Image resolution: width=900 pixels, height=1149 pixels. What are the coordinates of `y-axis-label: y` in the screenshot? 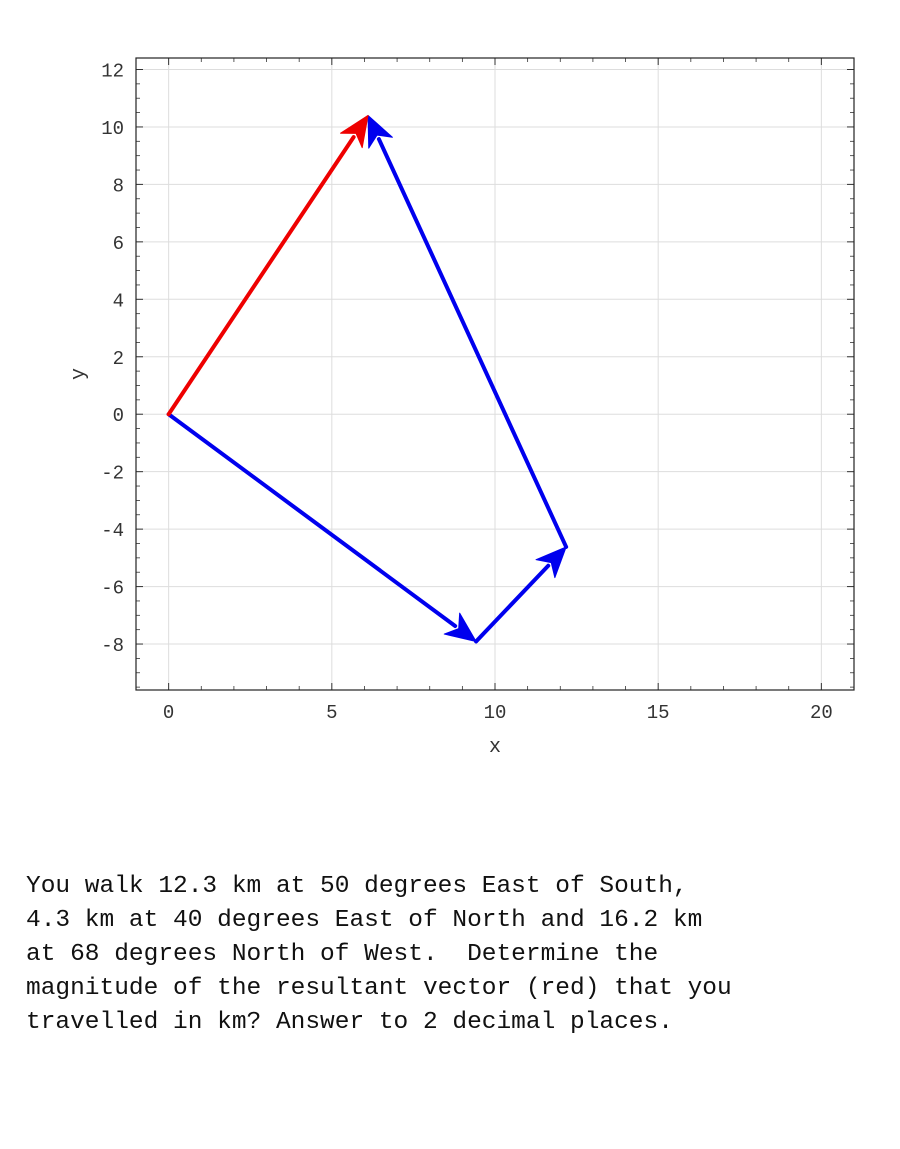 It's located at (79, 374).